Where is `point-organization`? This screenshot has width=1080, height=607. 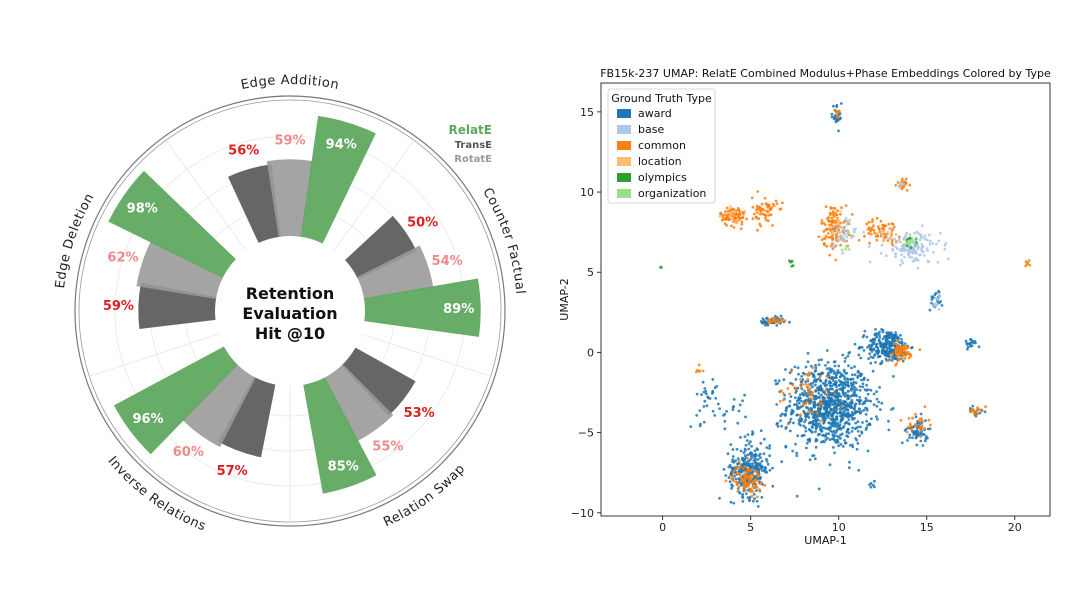 point-organization is located at coordinates (912, 241).